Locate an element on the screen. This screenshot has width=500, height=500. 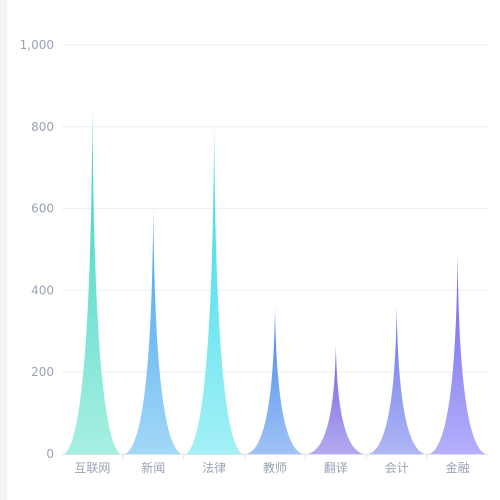
left-edge-strip is located at coordinates (3, 250).